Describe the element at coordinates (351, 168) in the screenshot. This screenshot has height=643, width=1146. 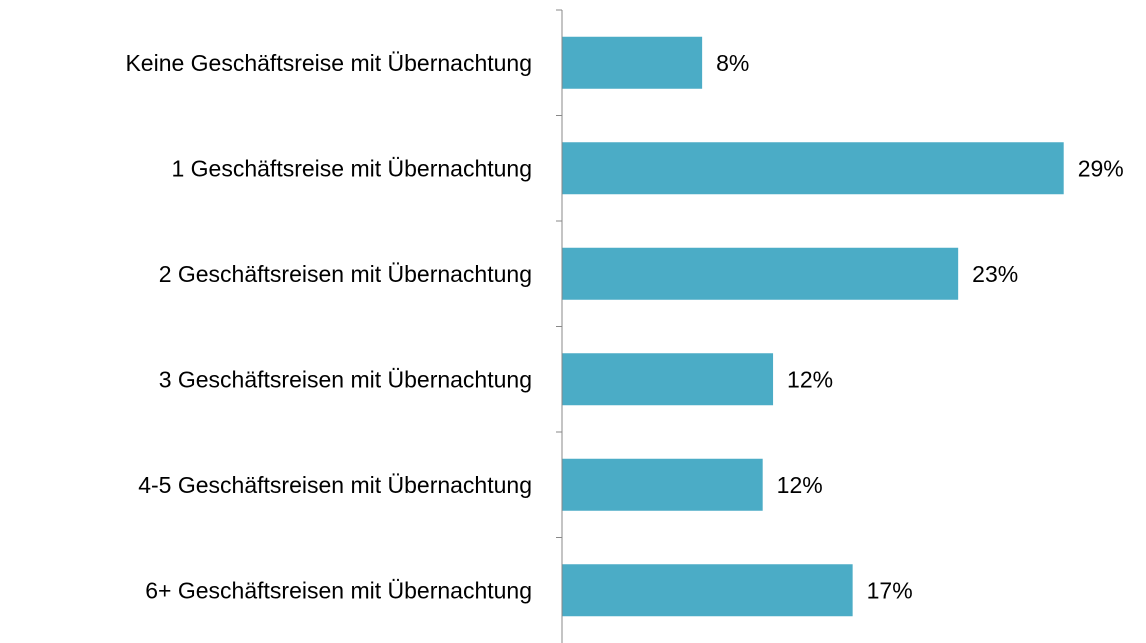
I see `category-label: 1 Geschäftsreise mit Übernachtung` at that location.